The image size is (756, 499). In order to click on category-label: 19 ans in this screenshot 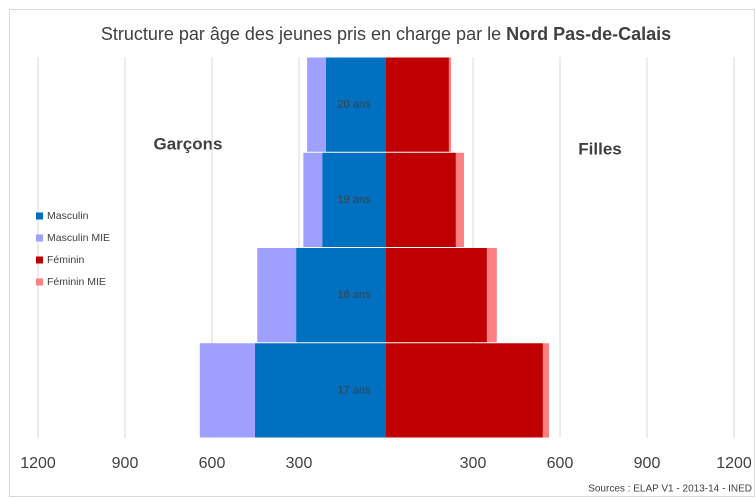, I will do `click(354, 200)`.